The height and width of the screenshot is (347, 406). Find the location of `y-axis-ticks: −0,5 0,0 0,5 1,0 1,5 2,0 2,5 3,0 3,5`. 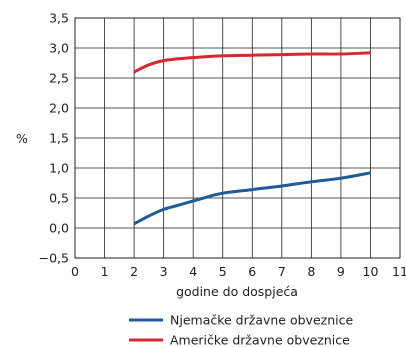

y-axis-ticks: −0,5 0,0 0,5 1,0 1,5 2,0 2,5 3,0 3,5 is located at coordinates (54, 138).